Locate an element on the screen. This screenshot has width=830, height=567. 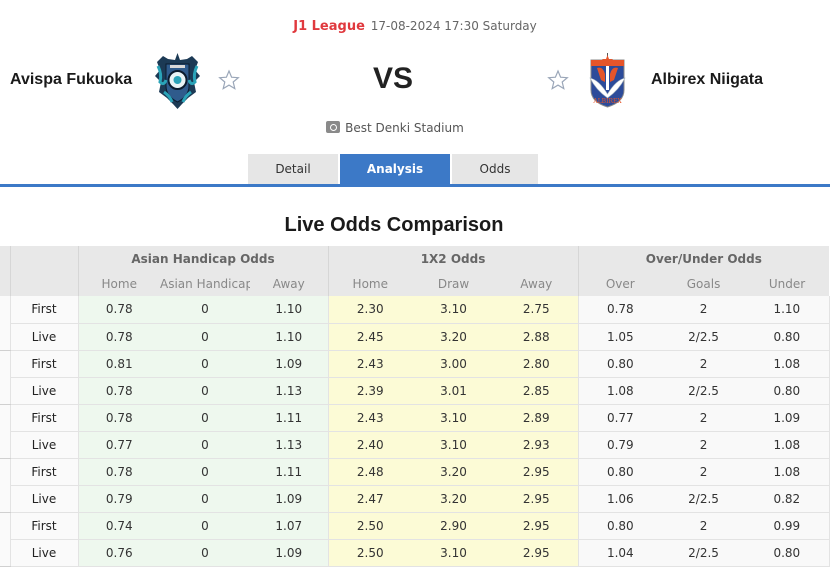
x12-draw-odds: 3.01 is located at coordinates (454, 391).